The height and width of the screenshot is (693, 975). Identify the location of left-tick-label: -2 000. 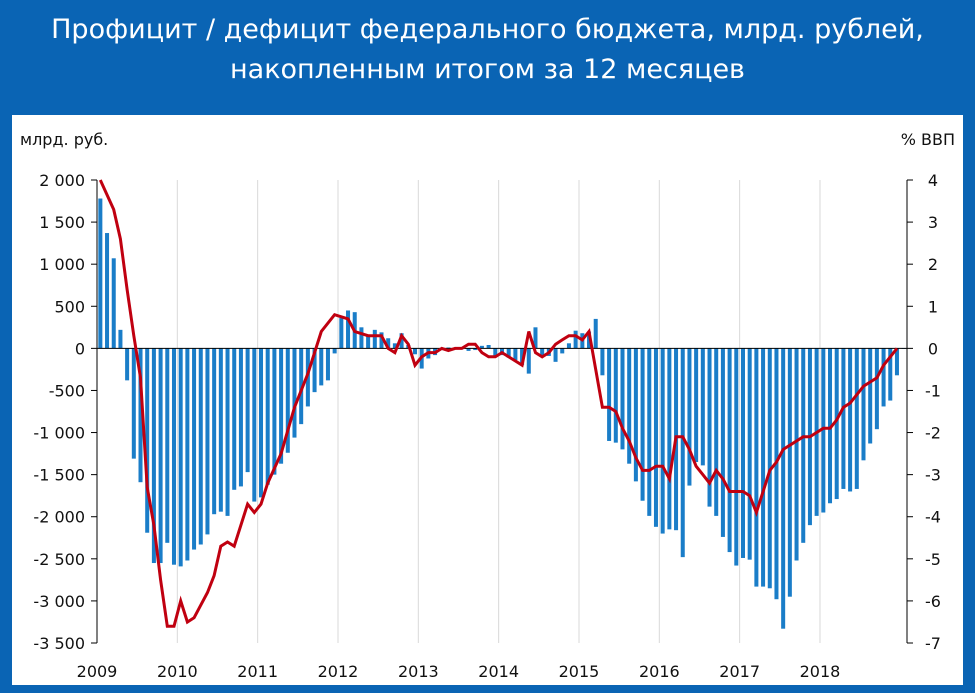
(59, 517).